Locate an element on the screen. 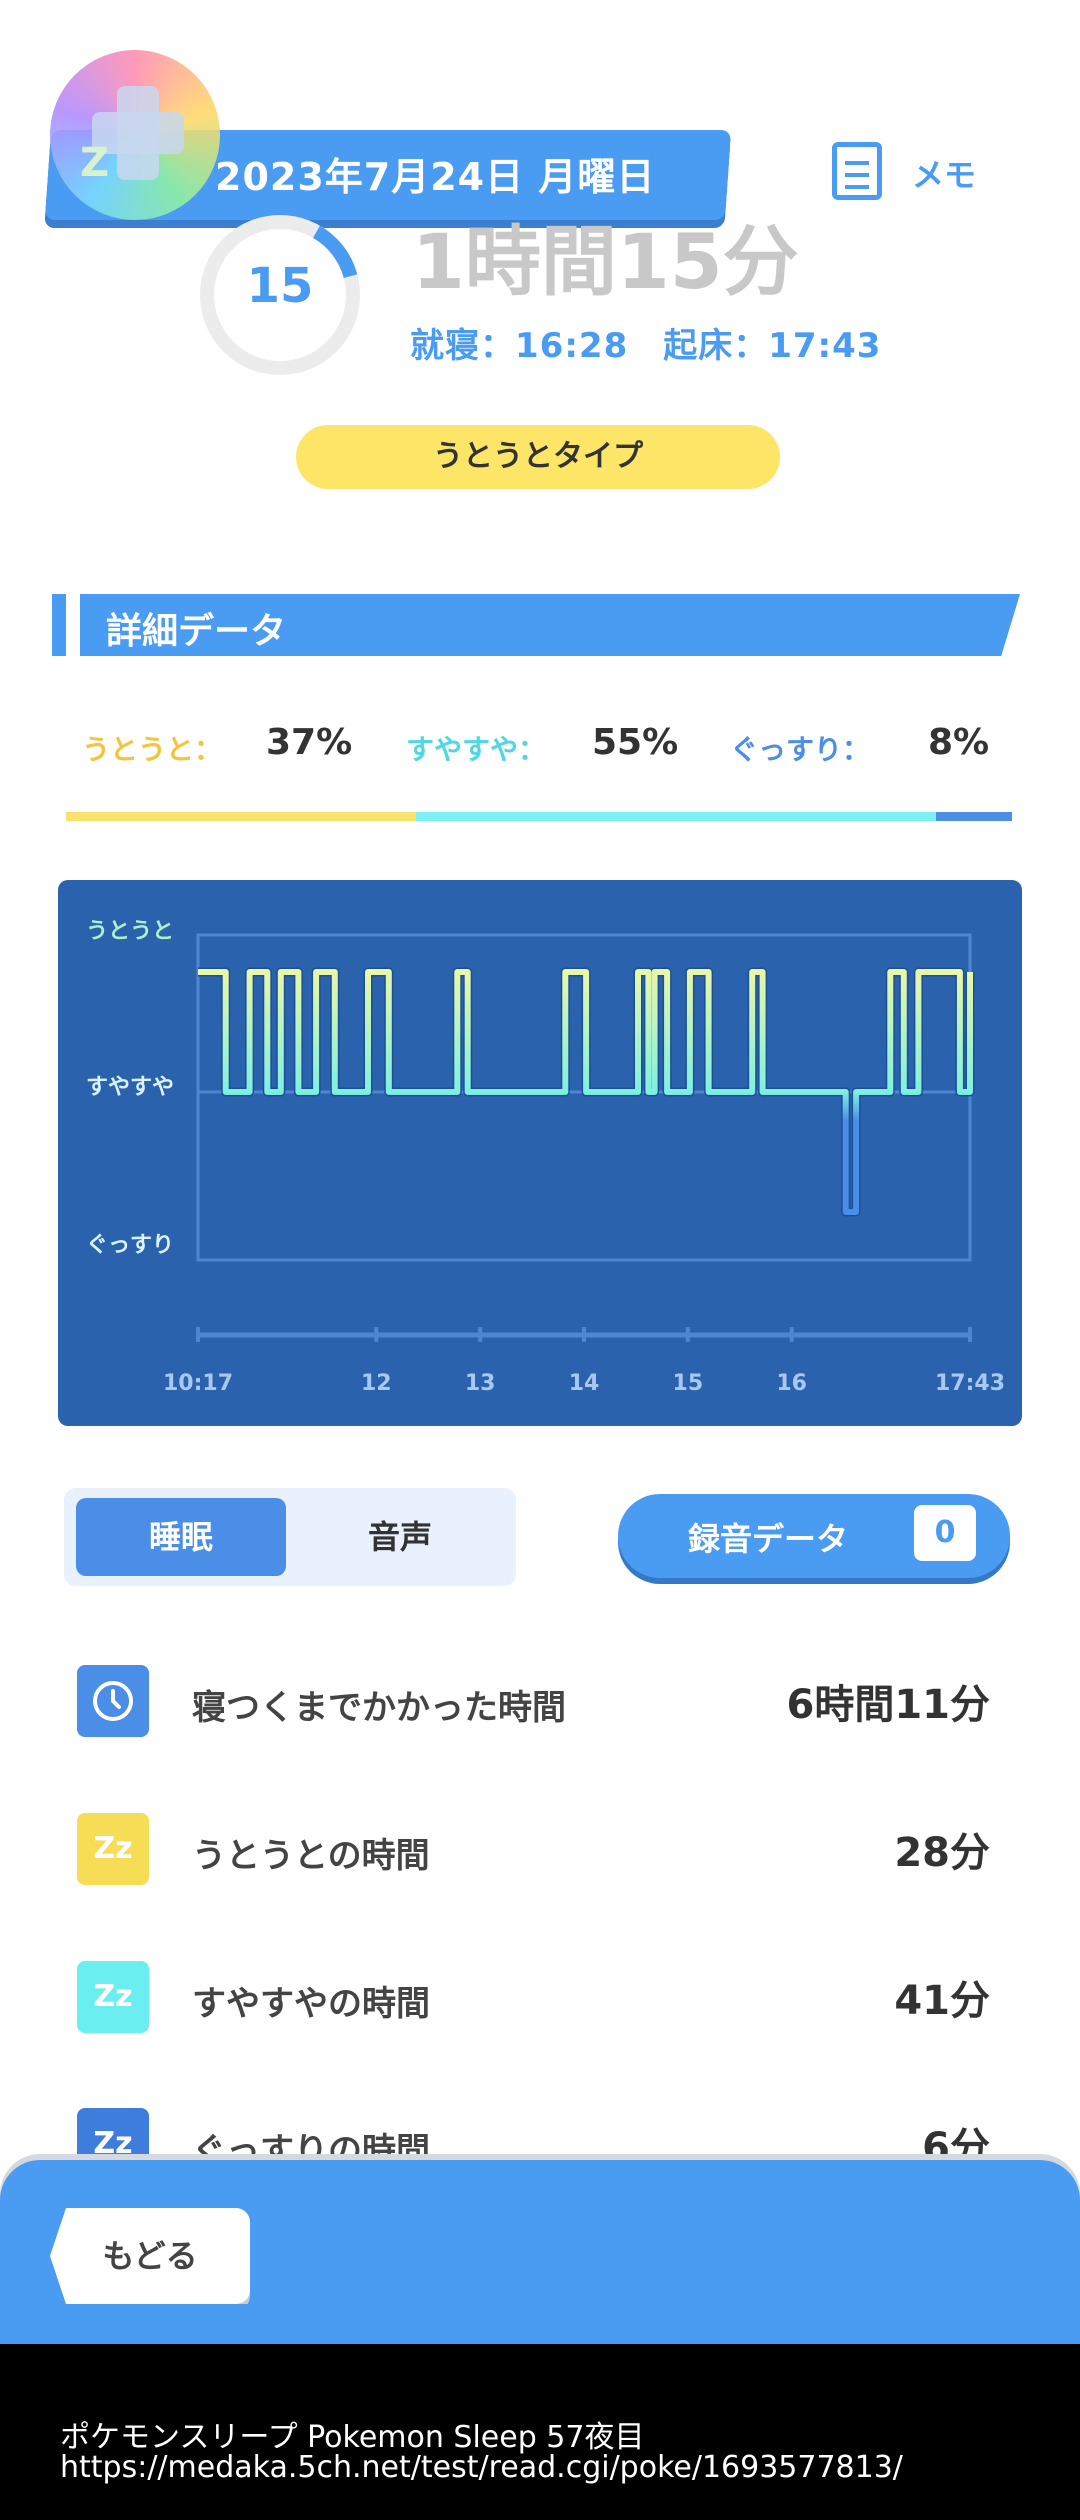 This screenshot has height=2520, width=1080. x-tick-label: 17:43 is located at coordinates (970, 1383).